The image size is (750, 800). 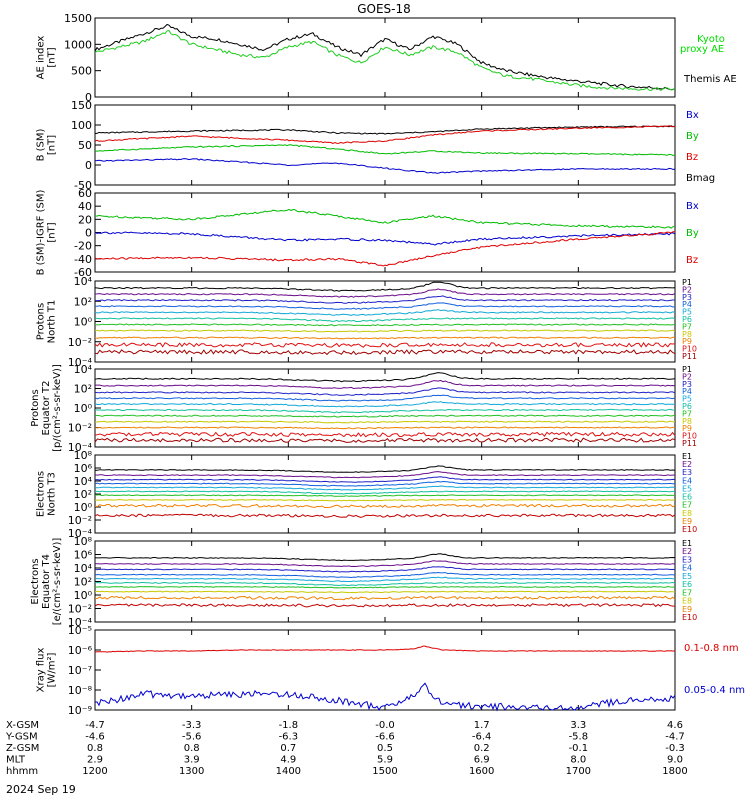 What do you see at coordinates (385, 384) in the screenshot?
I see `channel-line-p2` at bounding box center [385, 384].